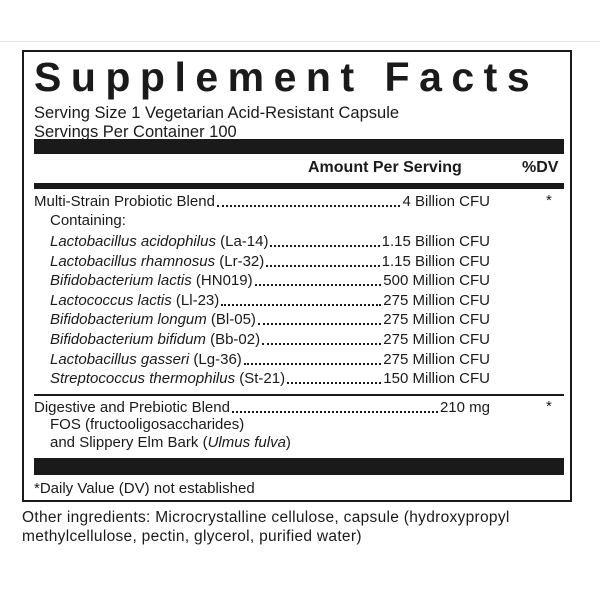 Image resolution: width=600 pixels, height=600 pixels. Describe the element at coordinates (120, 359) in the screenshot. I see `species: Lactobacillus gasseri` at that location.